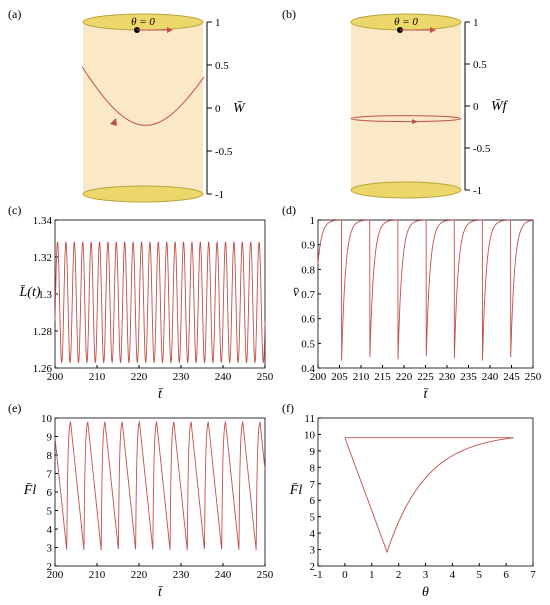 Image resolution: width=550 pixels, height=605 pixels. I want to click on trajectory-curve, so click(143, 96).